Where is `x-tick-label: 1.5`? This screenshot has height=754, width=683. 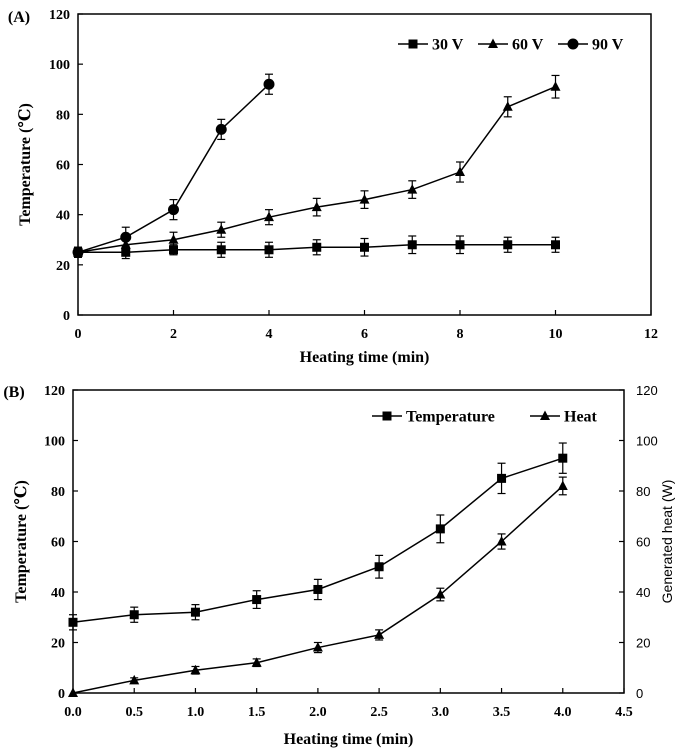
x-tick-label: 1.5 is located at coordinates (257, 712).